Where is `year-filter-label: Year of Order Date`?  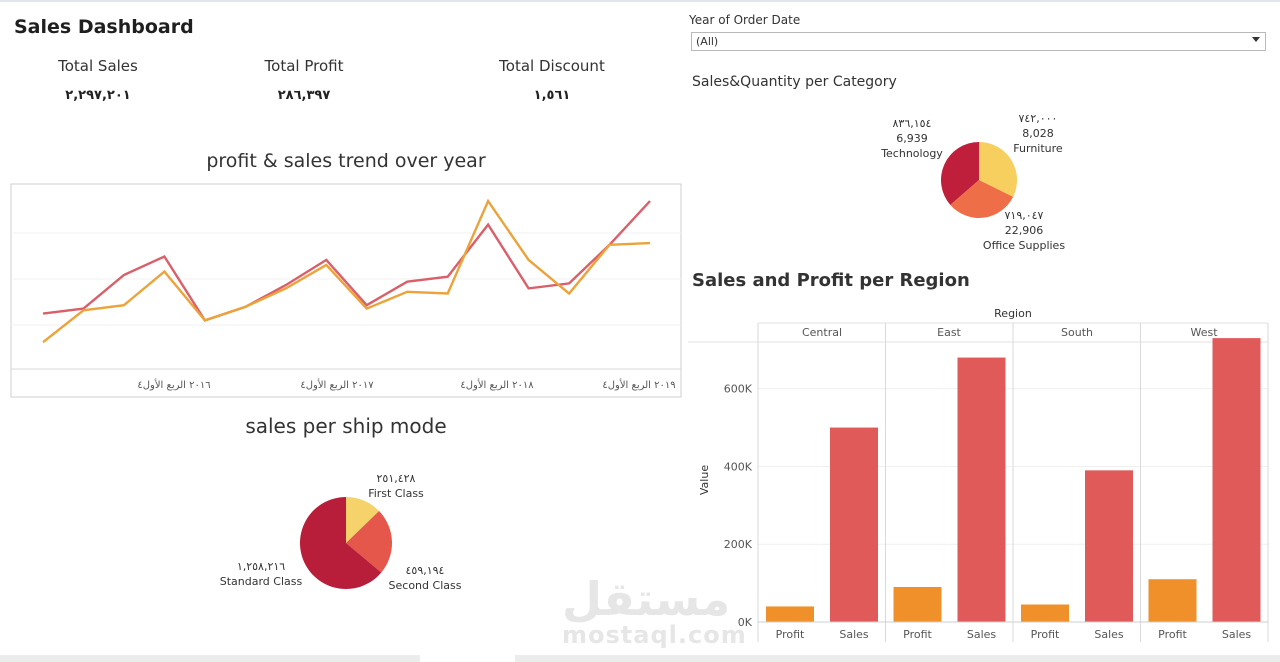
year-filter-label: Year of Order Date is located at coordinates (745, 20).